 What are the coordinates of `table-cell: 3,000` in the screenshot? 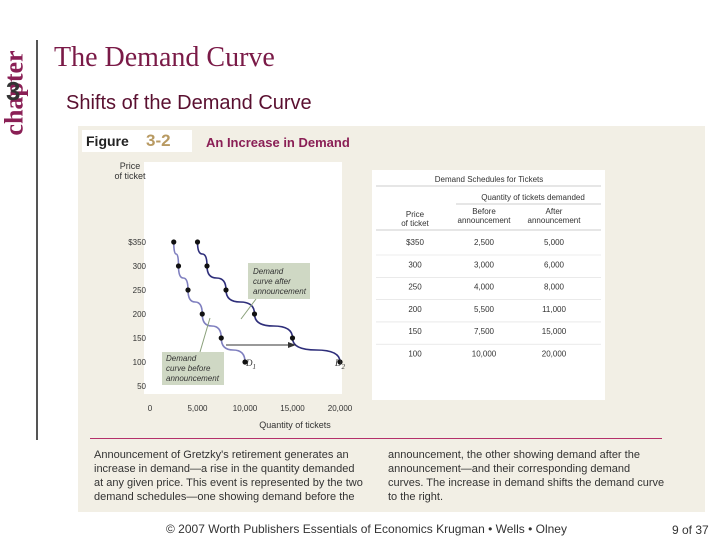 It's located at (484, 264).